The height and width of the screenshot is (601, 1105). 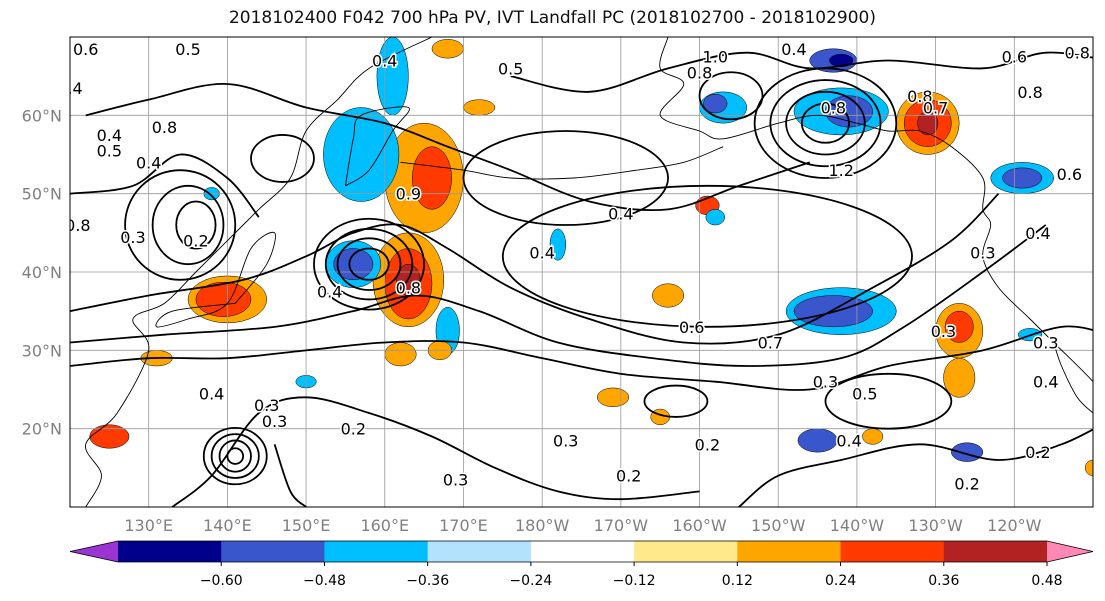 I want to click on colorbar-tick-label: 0.24, so click(x=840, y=581).